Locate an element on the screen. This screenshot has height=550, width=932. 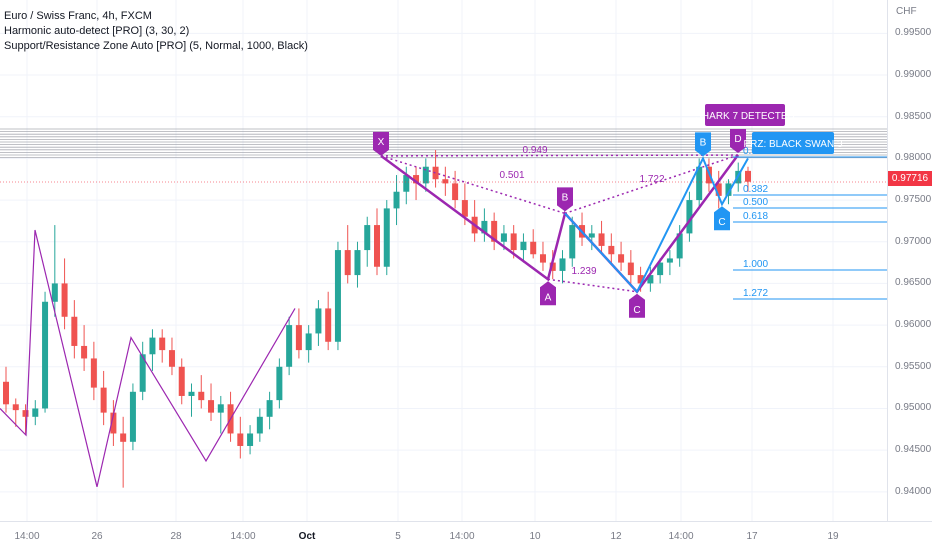
marker-c is located at coordinates (637, 305).